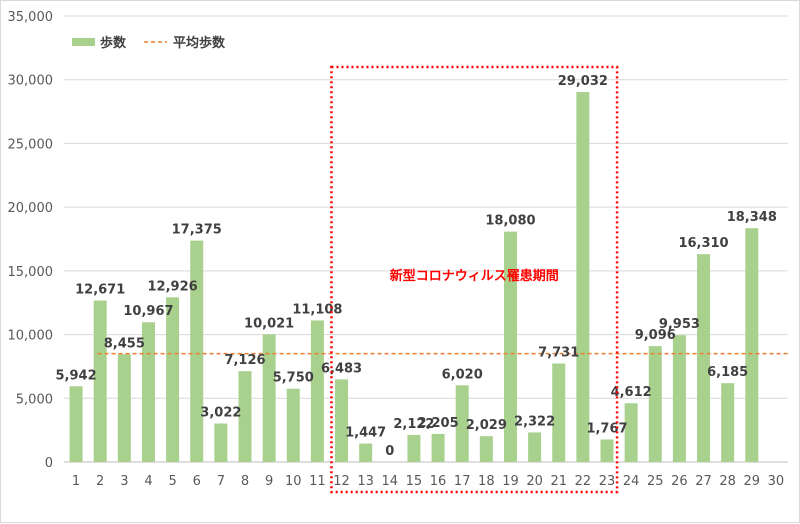  I want to click on x-tick-label: 13, so click(365, 481).